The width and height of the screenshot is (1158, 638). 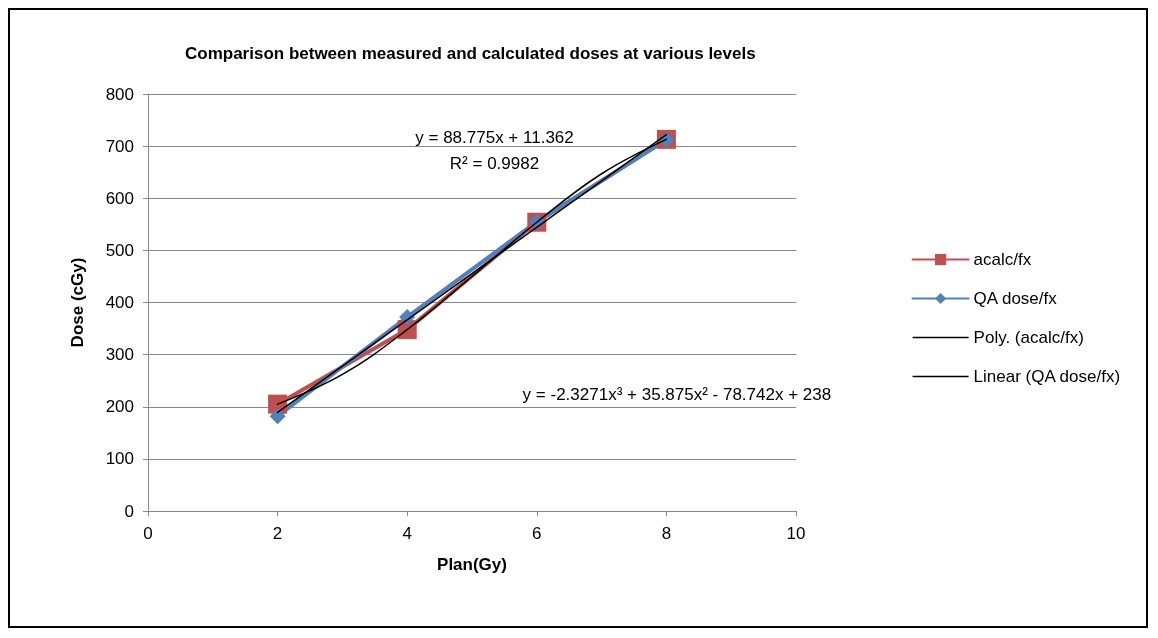 What do you see at coordinates (494, 137) in the screenshot?
I see `annotation: y = 88.775x + 11.362` at bounding box center [494, 137].